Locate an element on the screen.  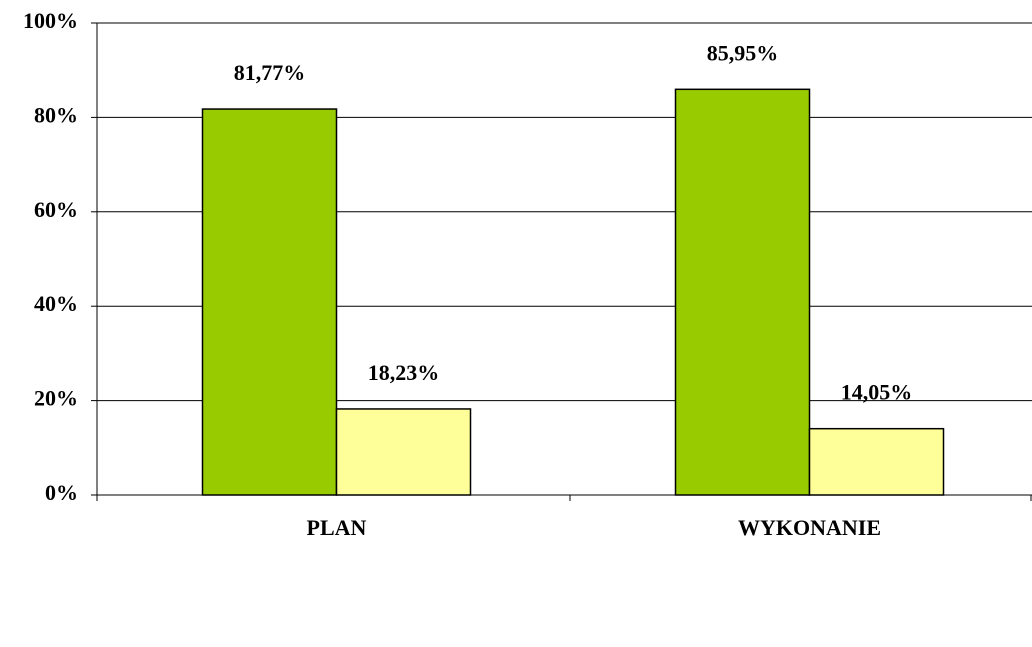
y-tick-label: 80% is located at coordinates (56, 114).